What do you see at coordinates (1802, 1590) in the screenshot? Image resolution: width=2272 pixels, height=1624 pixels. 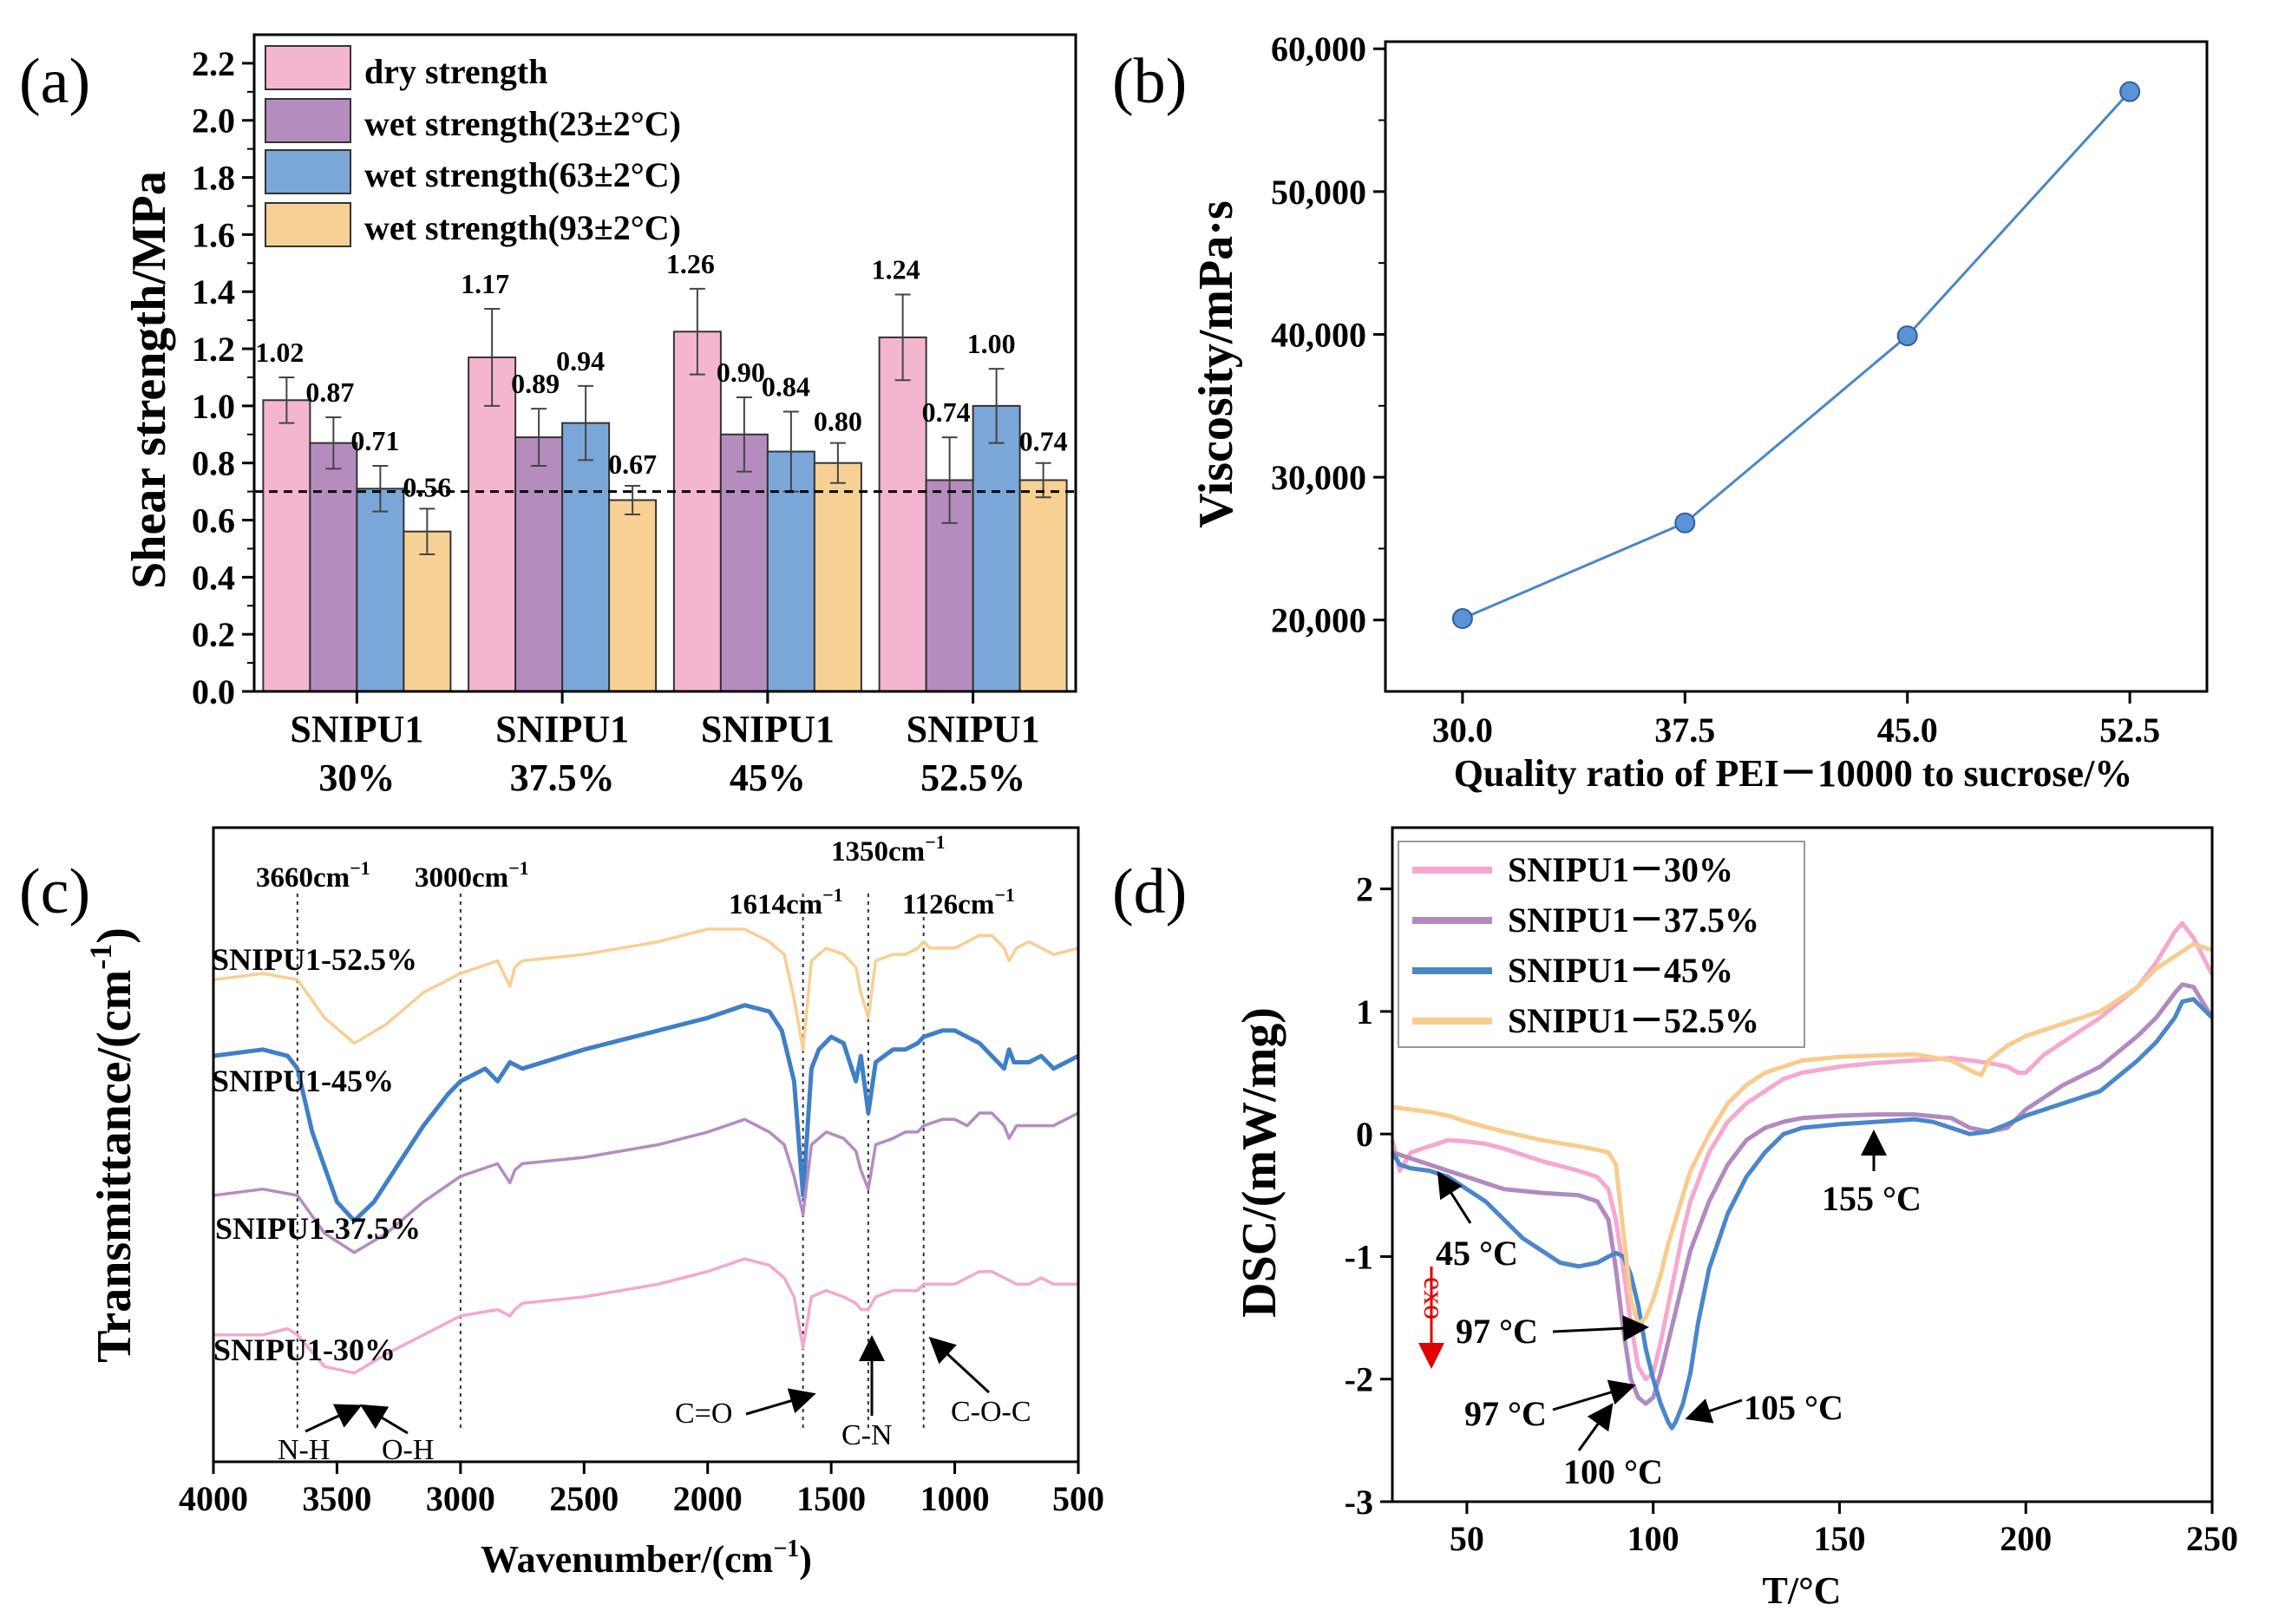 I see `panel-d-xlabel: T/°C` at bounding box center [1802, 1590].